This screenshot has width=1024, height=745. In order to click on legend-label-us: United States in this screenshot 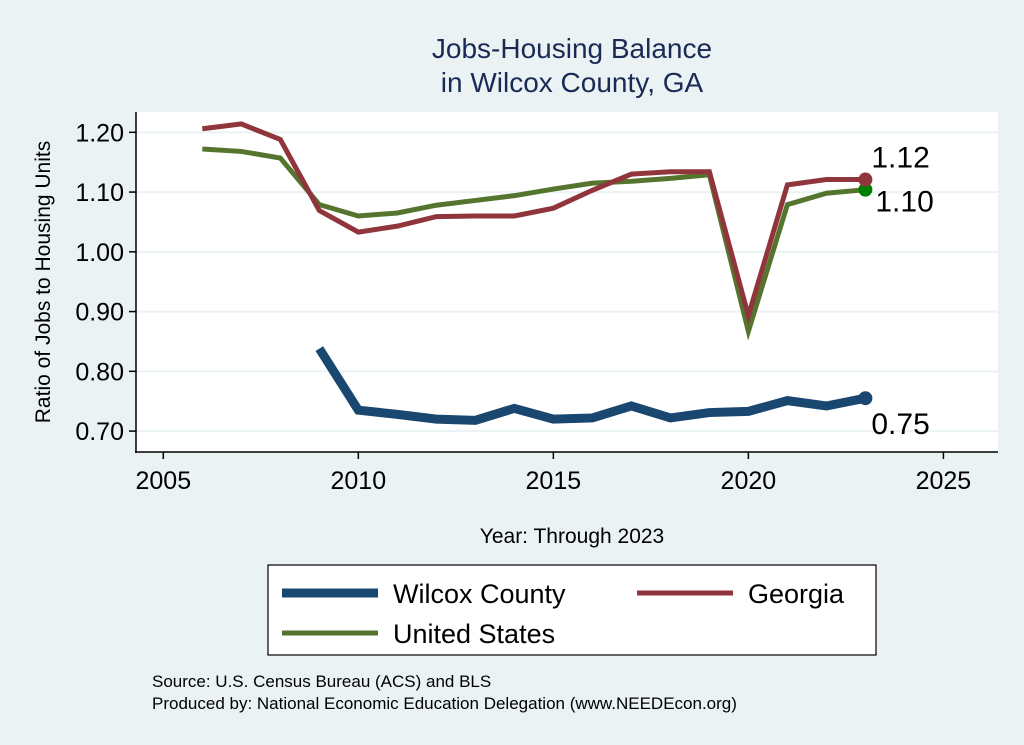, I will do `click(474, 634)`.